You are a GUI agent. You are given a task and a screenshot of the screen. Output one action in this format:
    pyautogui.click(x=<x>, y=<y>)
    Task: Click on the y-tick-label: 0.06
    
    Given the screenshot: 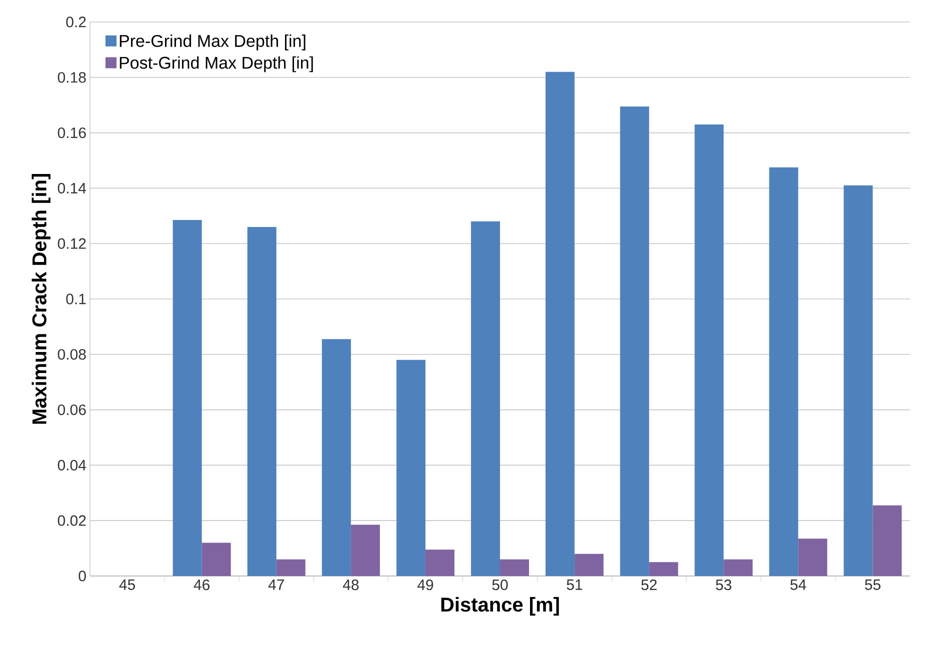 What is the action you would take?
    pyautogui.click(x=72, y=410)
    